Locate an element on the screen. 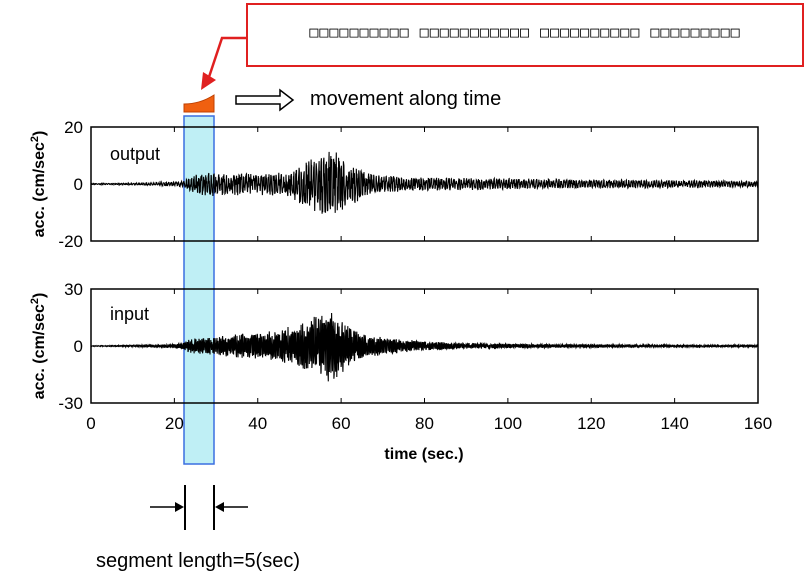  xtick-label: 120 is located at coordinates (591, 423).